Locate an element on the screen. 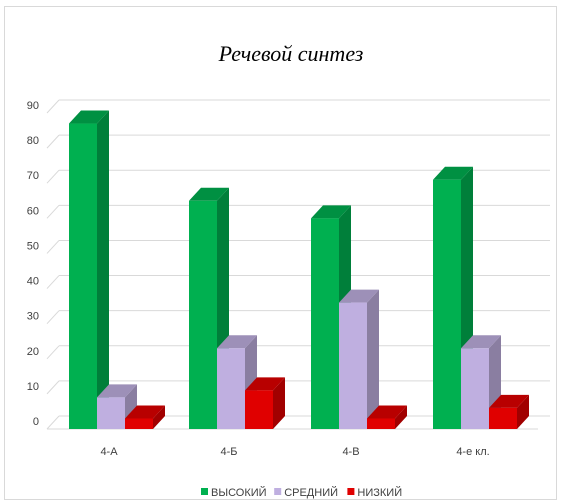 The height and width of the screenshot is (504, 561). bar-4-В-СРЕДНИЙ is located at coordinates (359, 359).